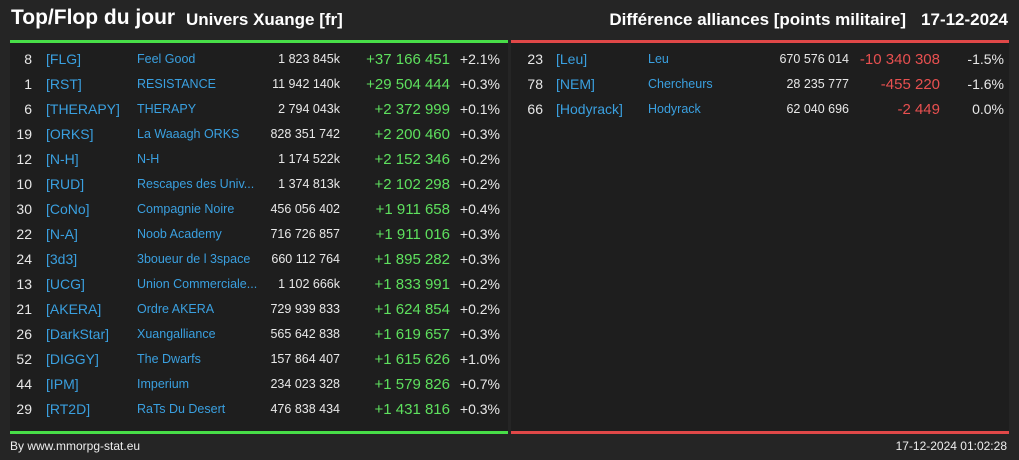 The width and height of the screenshot is (1019, 460). What do you see at coordinates (62, 234) in the screenshot?
I see `alliance-tag-link: [N-A]` at bounding box center [62, 234].